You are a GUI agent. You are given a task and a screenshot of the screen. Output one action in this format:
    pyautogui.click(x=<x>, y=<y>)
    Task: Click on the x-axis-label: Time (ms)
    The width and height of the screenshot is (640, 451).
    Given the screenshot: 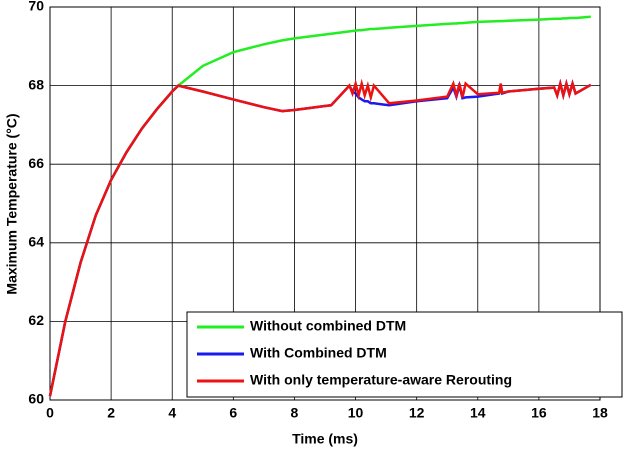 What is the action you would take?
    pyautogui.click(x=325, y=439)
    